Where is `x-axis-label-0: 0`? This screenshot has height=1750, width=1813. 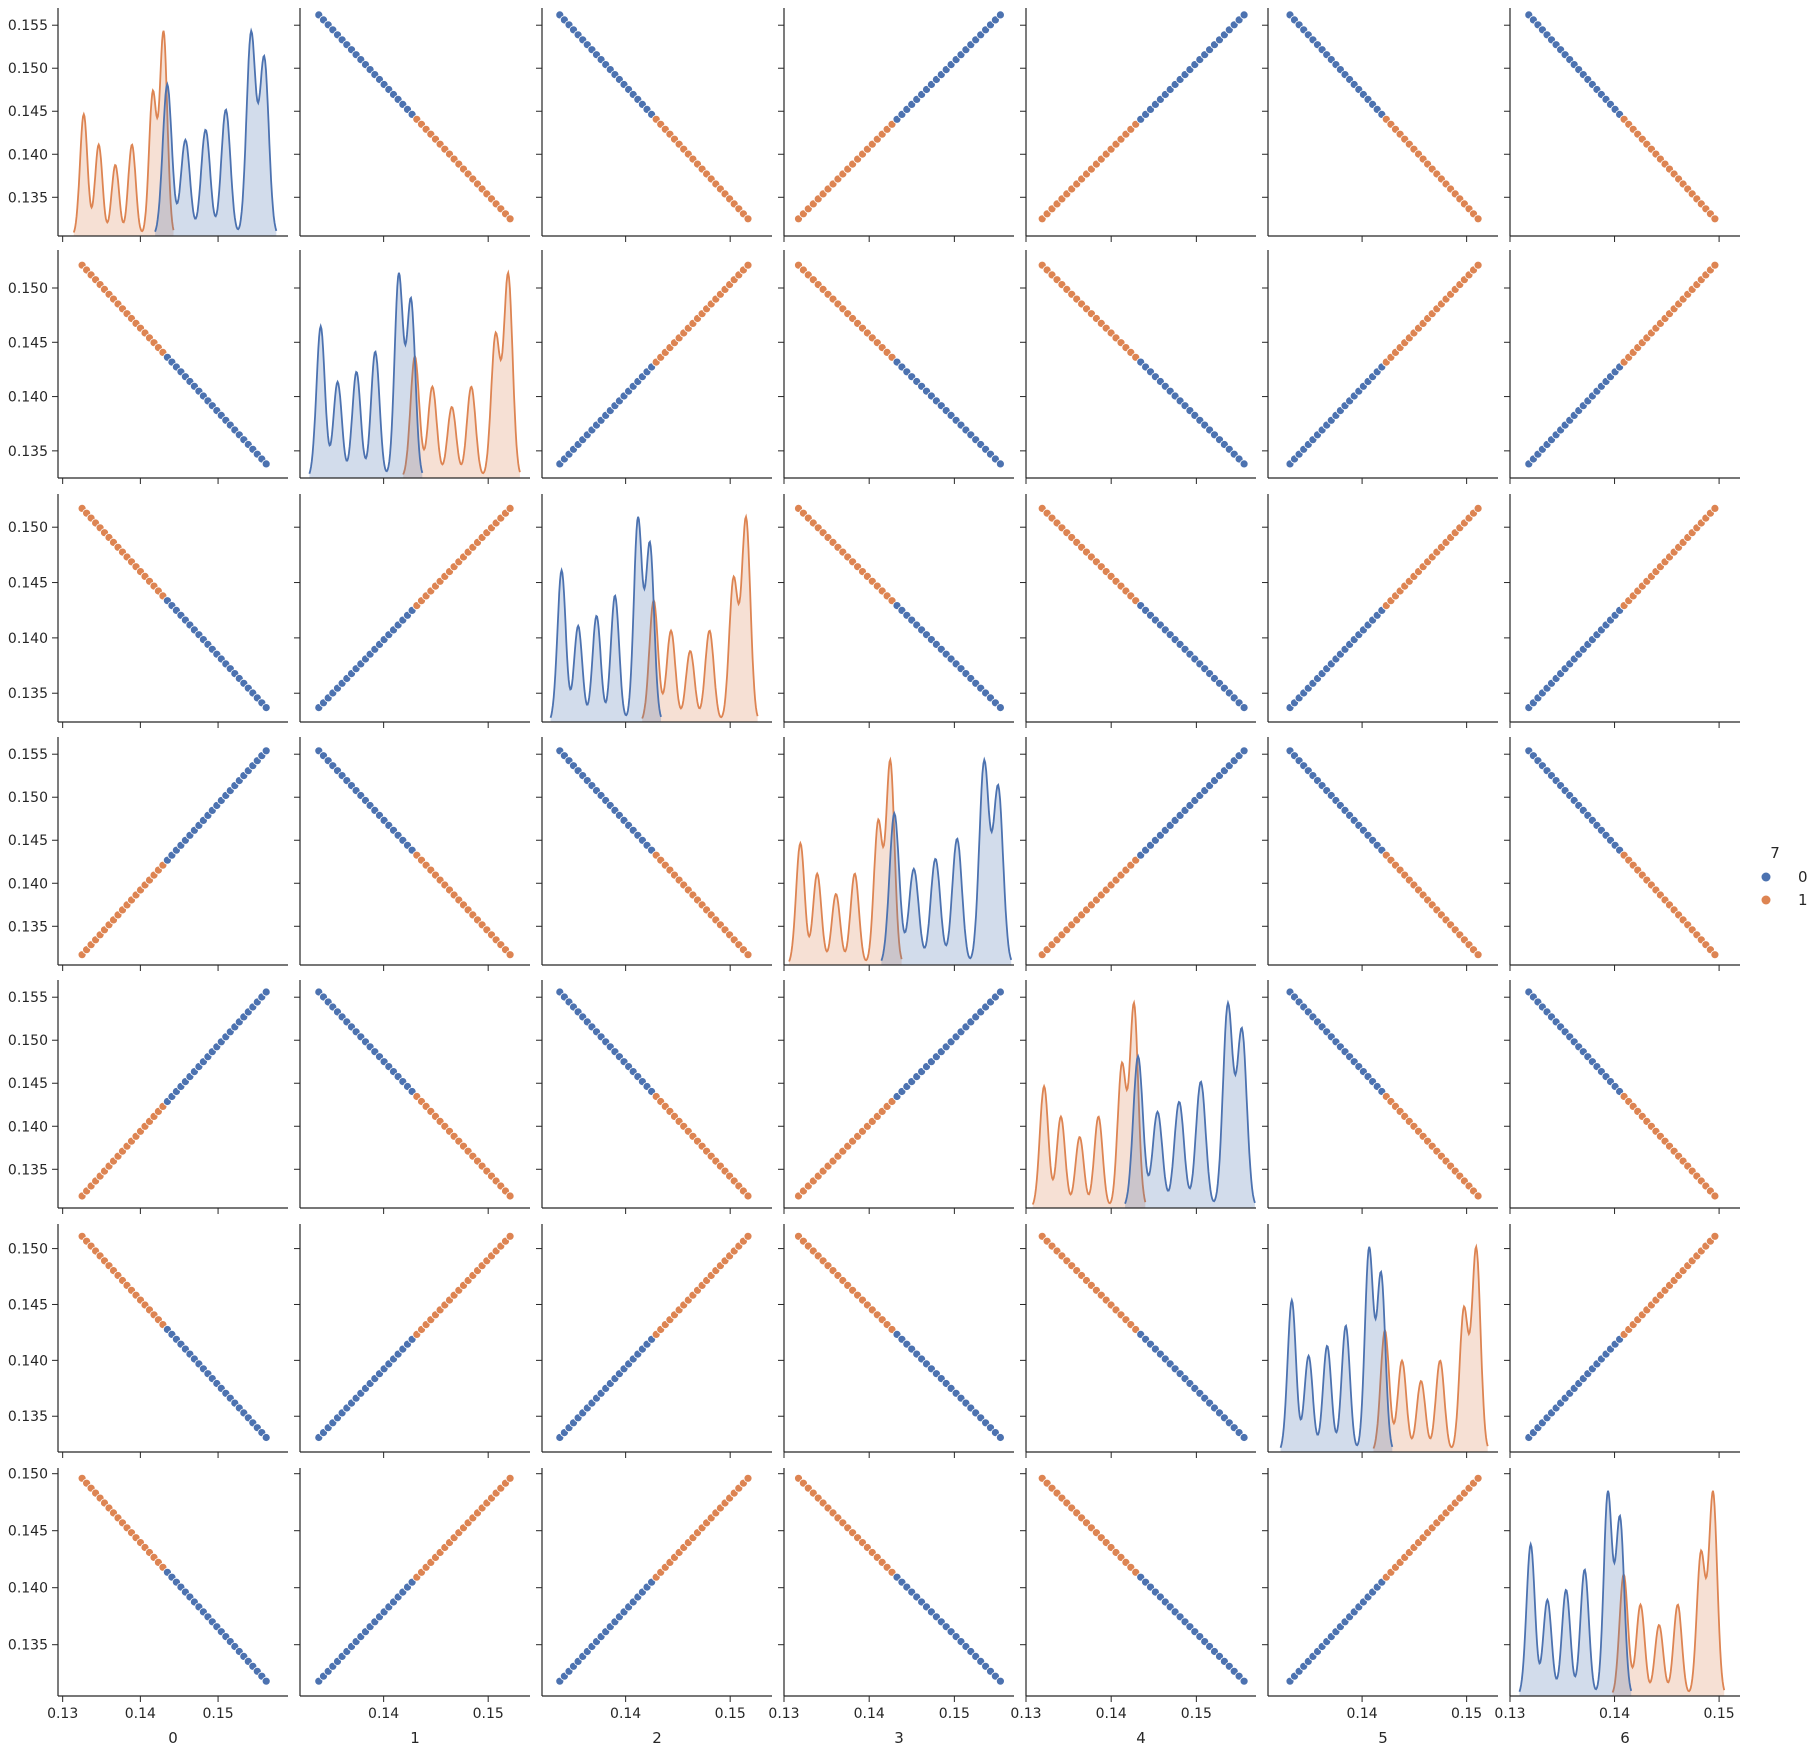 x-axis-label-0: 0 is located at coordinates (173, 1738).